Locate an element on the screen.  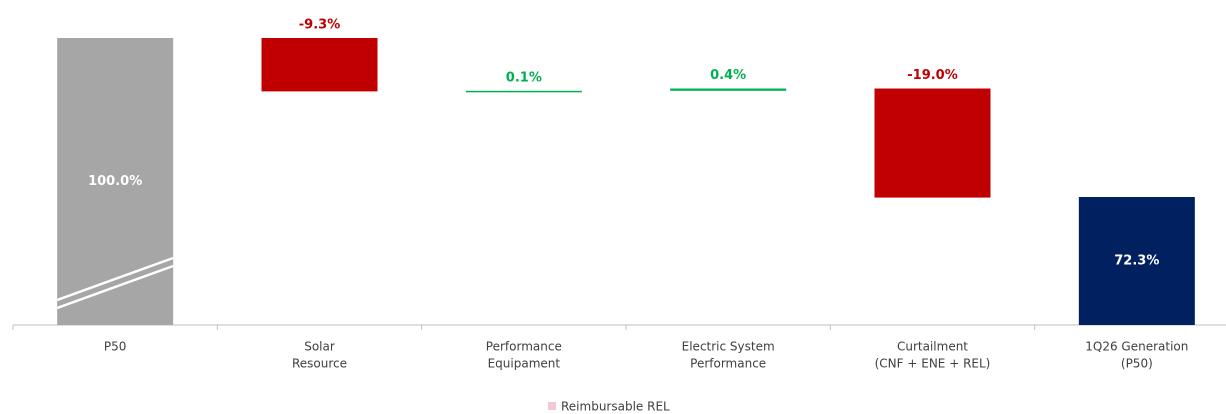
x-tick-label: Equipament is located at coordinates (524, 364).